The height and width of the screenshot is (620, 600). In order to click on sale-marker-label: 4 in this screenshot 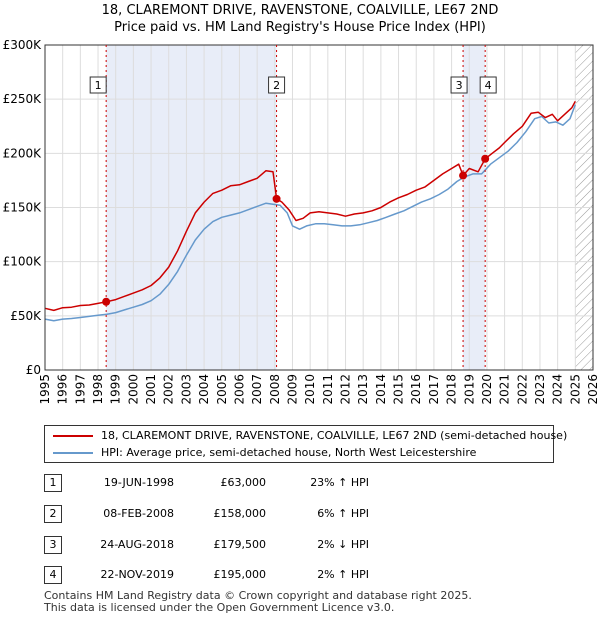, I will do `click(488, 85)`.